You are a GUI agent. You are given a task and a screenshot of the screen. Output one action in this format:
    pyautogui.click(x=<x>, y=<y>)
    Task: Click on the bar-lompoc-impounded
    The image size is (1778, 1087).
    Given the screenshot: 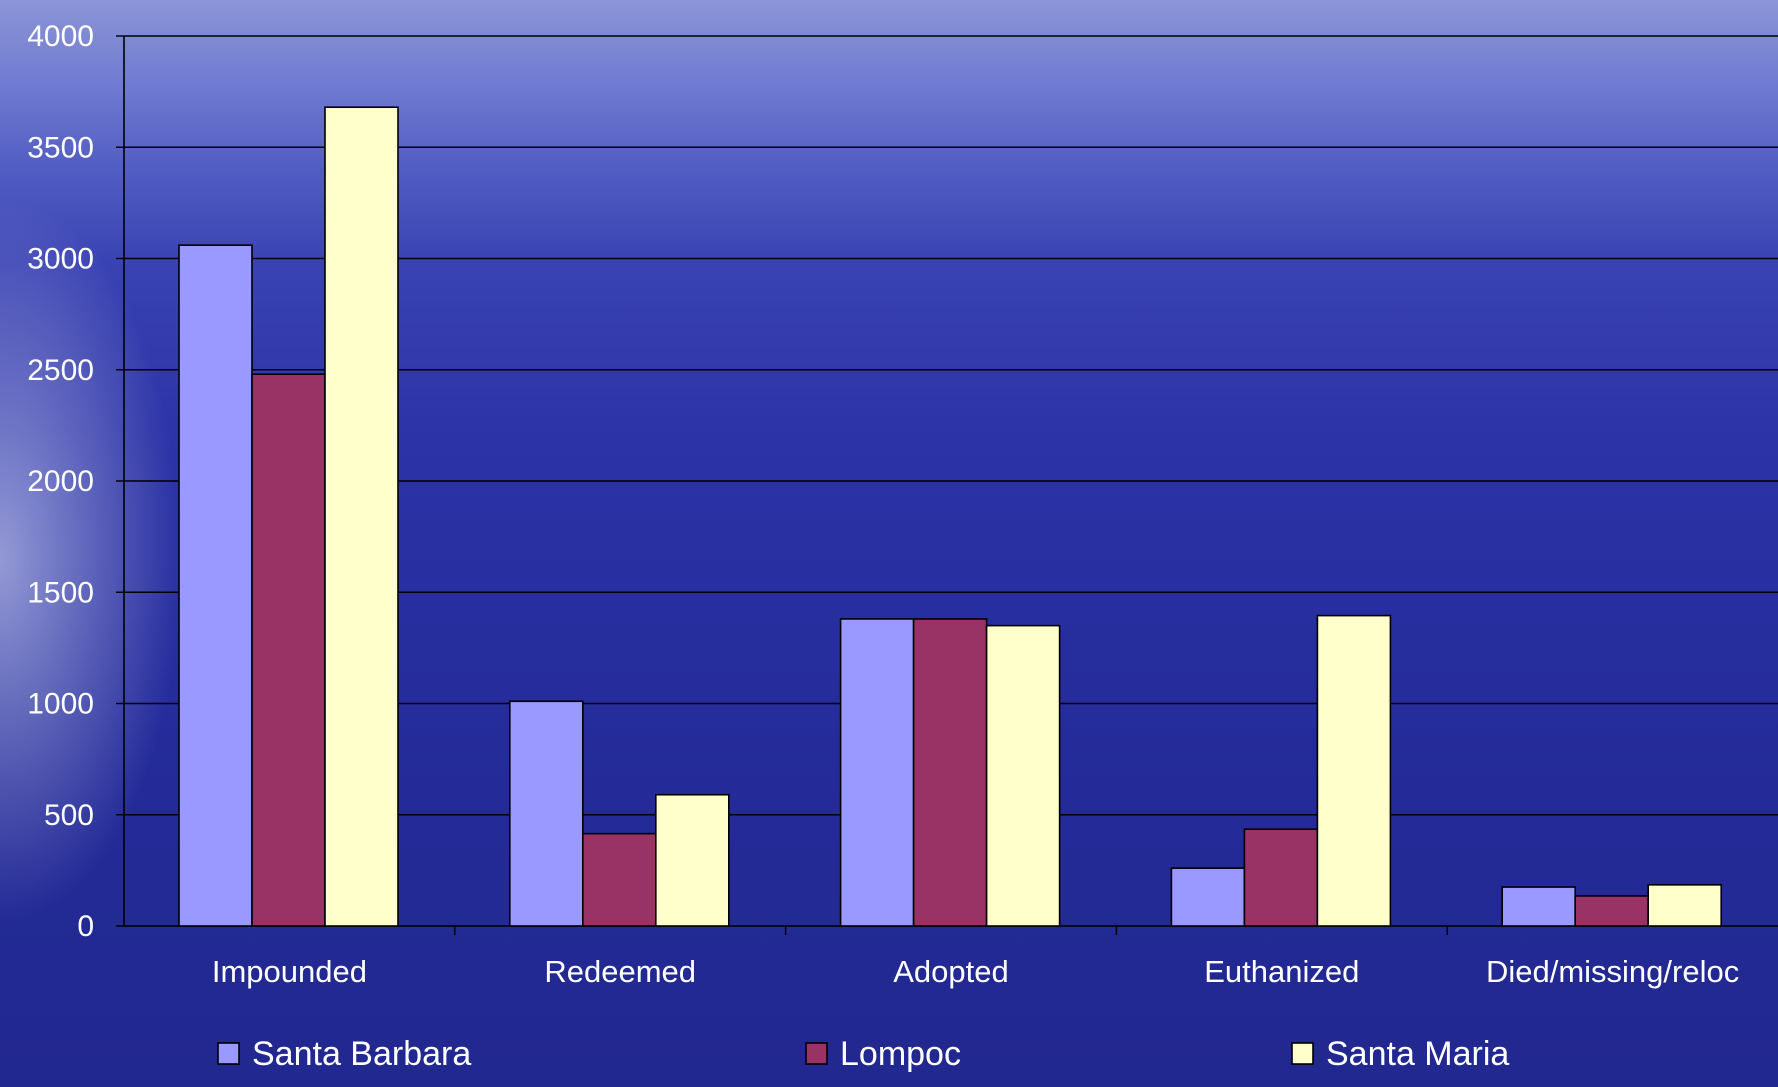 What is the action you would take?
    pyautogui.click(x=288, y=650)
    